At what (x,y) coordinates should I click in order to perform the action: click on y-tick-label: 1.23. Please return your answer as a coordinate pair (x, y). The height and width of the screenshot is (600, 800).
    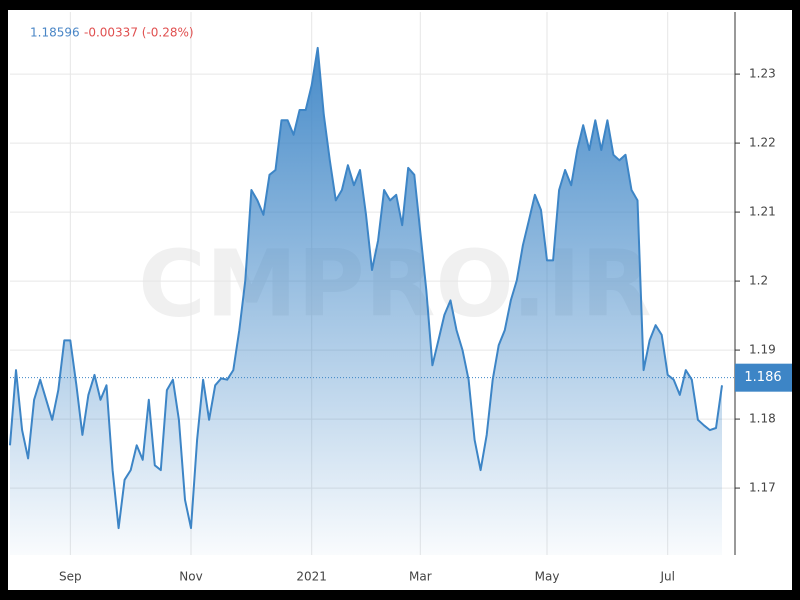
    Looking at the image, I should click on (762, 74).